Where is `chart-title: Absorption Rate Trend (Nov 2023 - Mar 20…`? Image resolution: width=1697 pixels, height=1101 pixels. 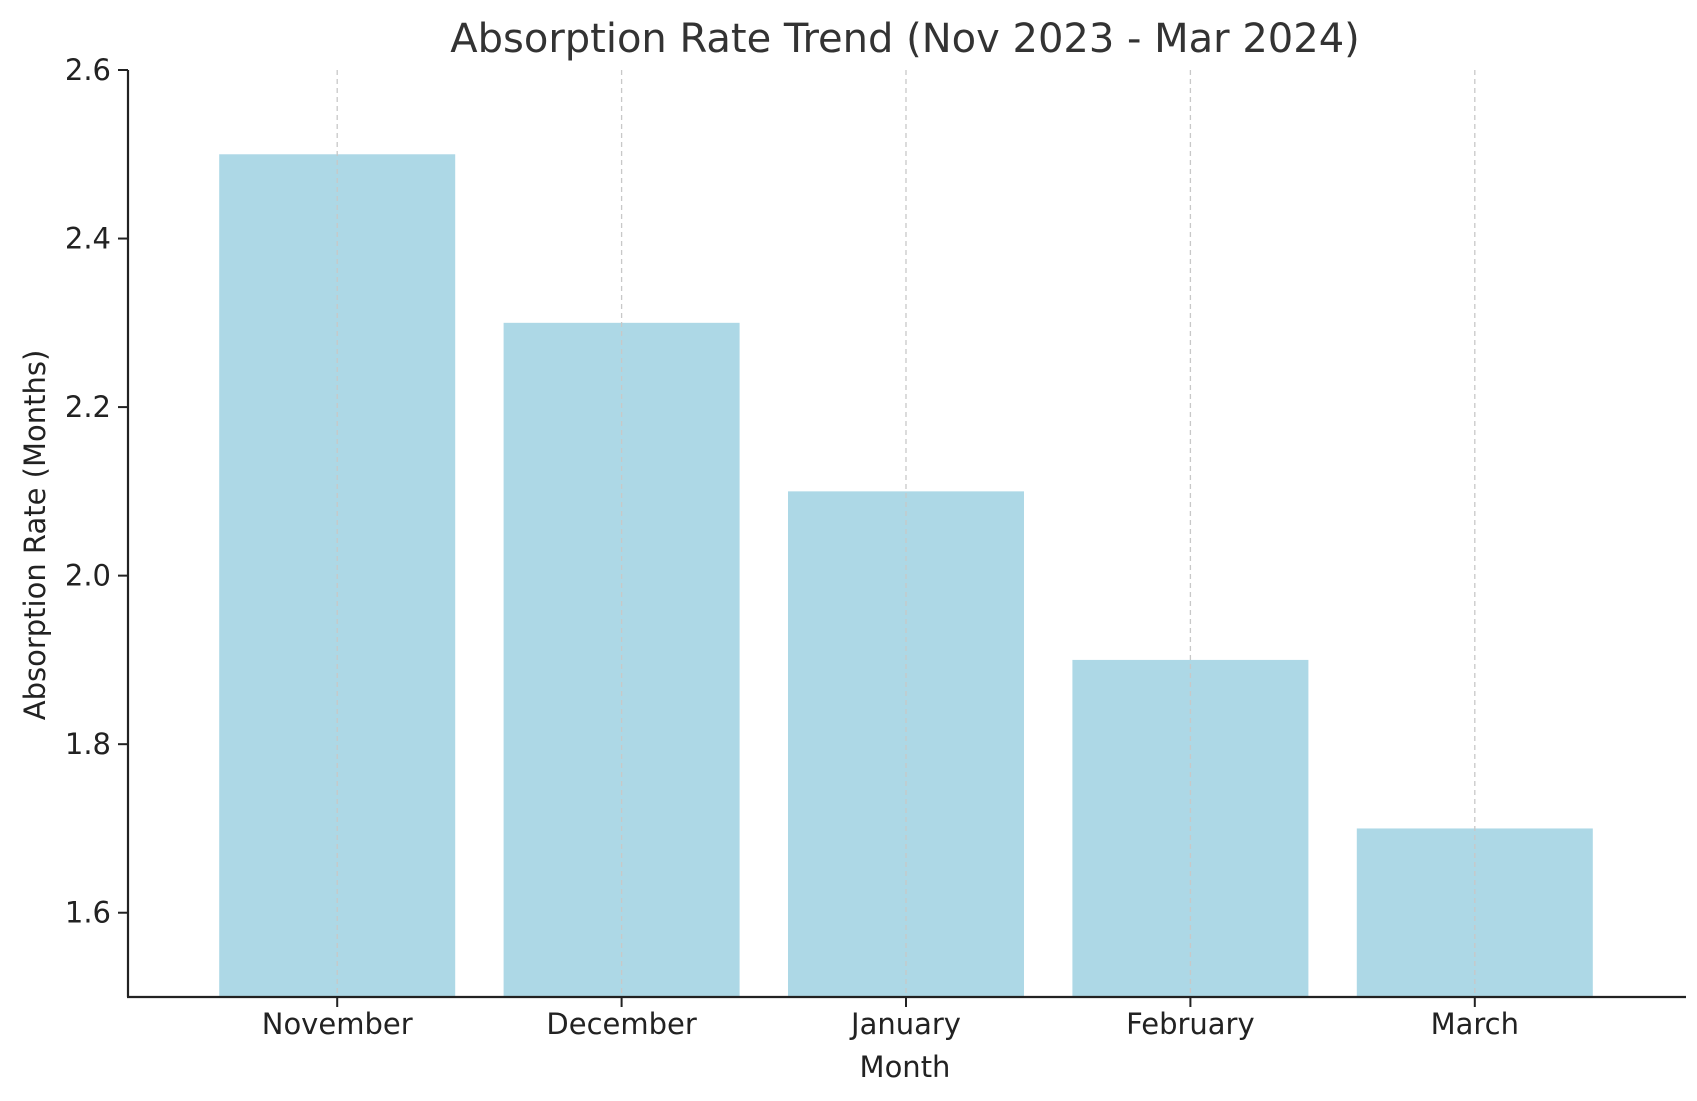 chart-title: Absorption Rate Trend (Nov 2023 - Mar 20… is located at coordinates (905, 39).